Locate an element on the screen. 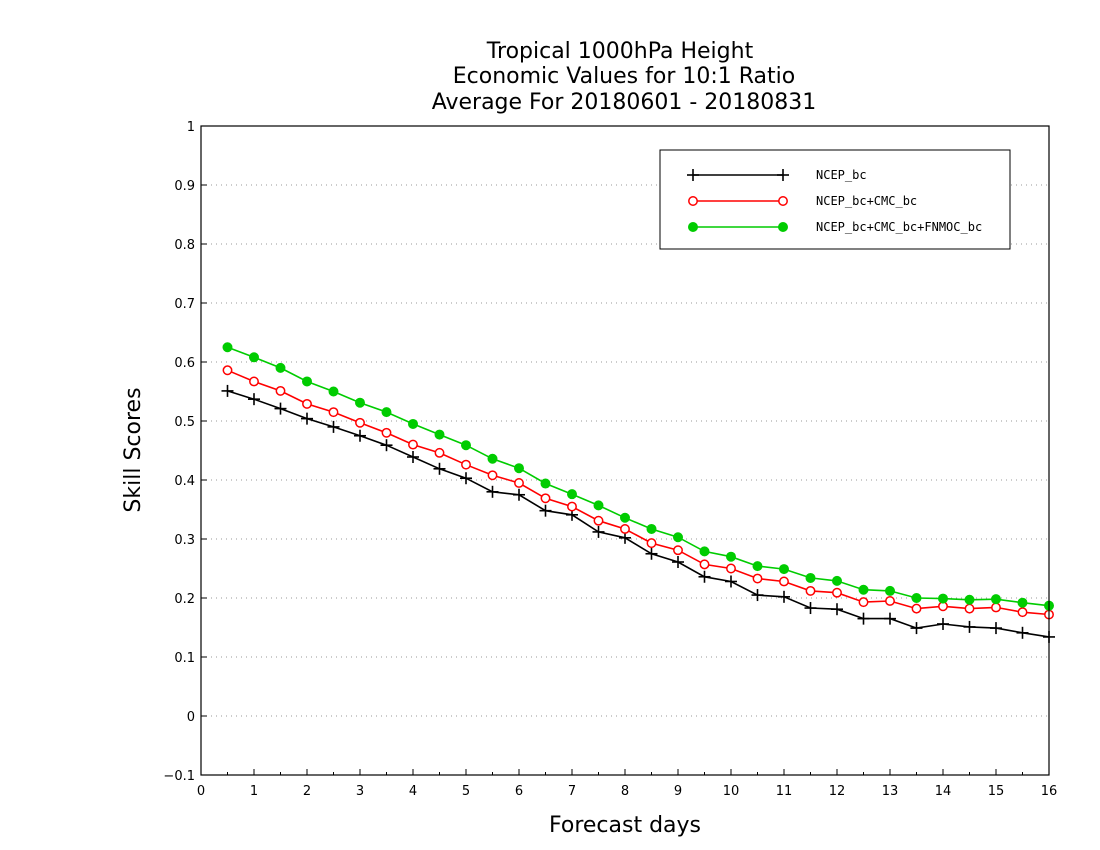  x-tick-label: 14 is located at coordinates (943, 791).